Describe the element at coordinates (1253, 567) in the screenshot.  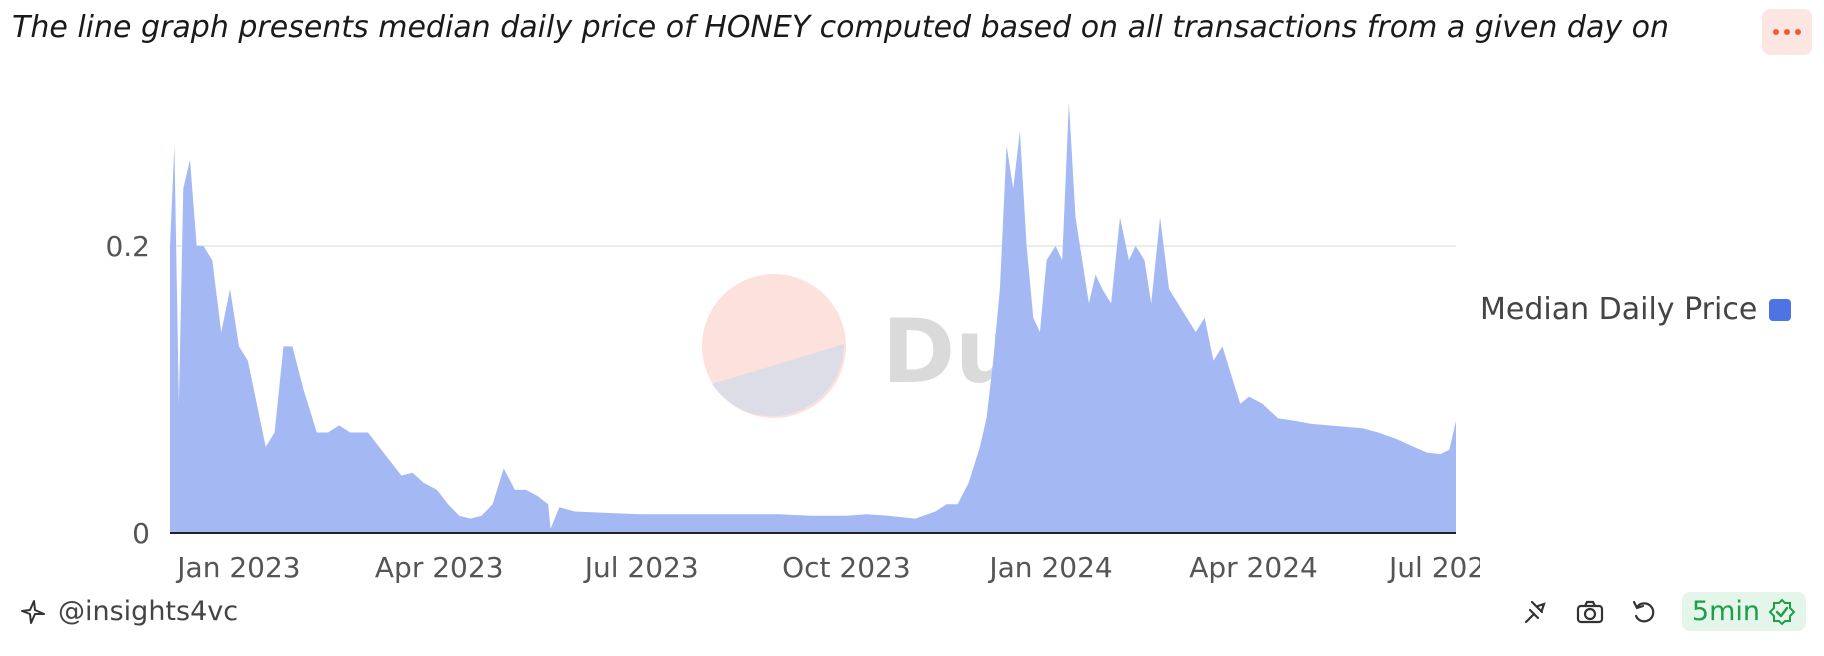
I see `x-tick-label: Apr 2024` at that location.